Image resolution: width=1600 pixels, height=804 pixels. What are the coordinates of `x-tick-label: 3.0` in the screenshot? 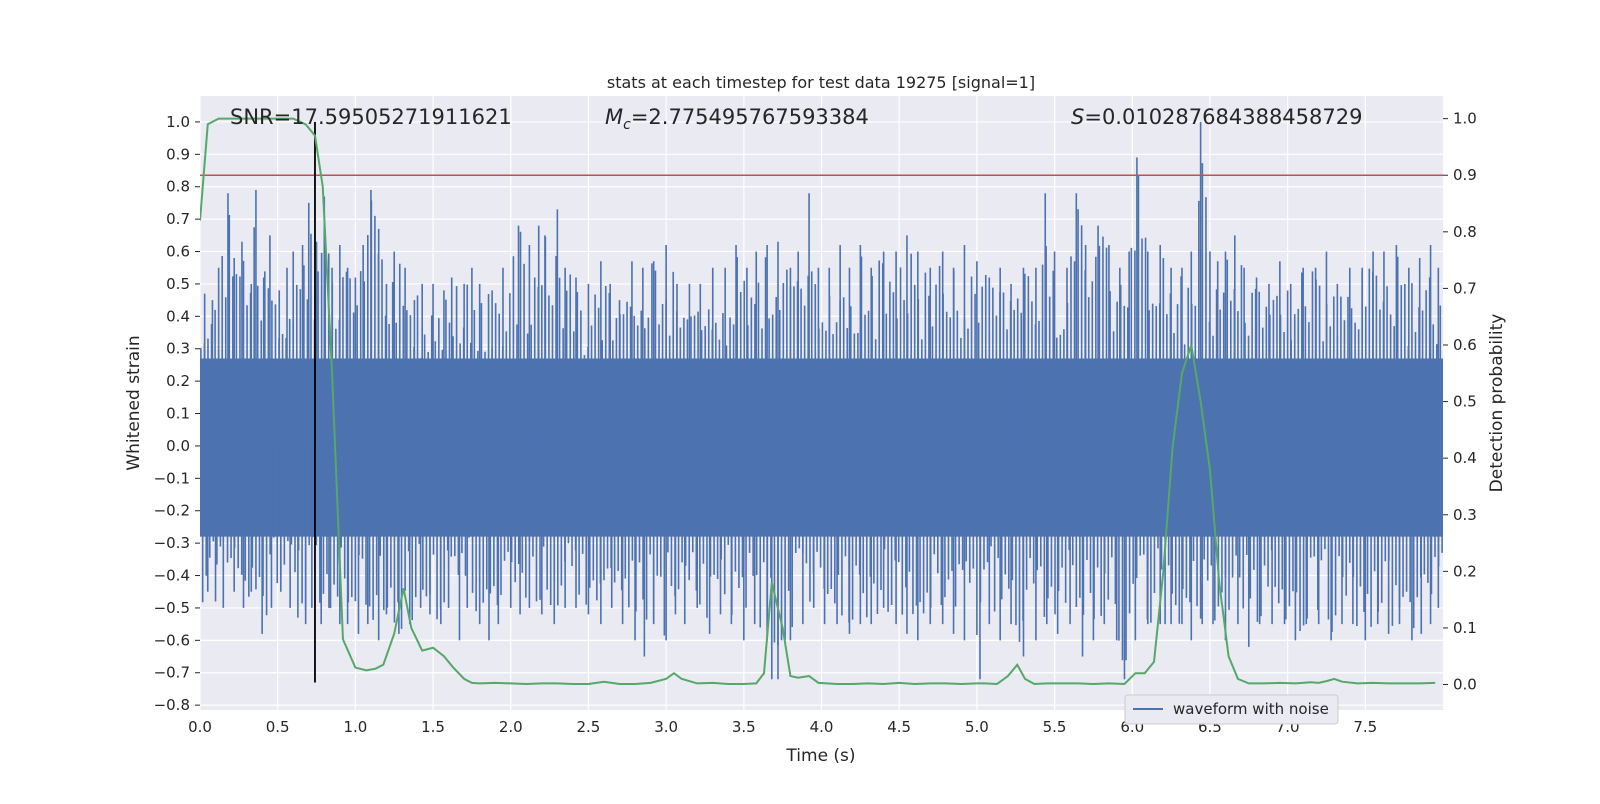 It's located at (666, 727).